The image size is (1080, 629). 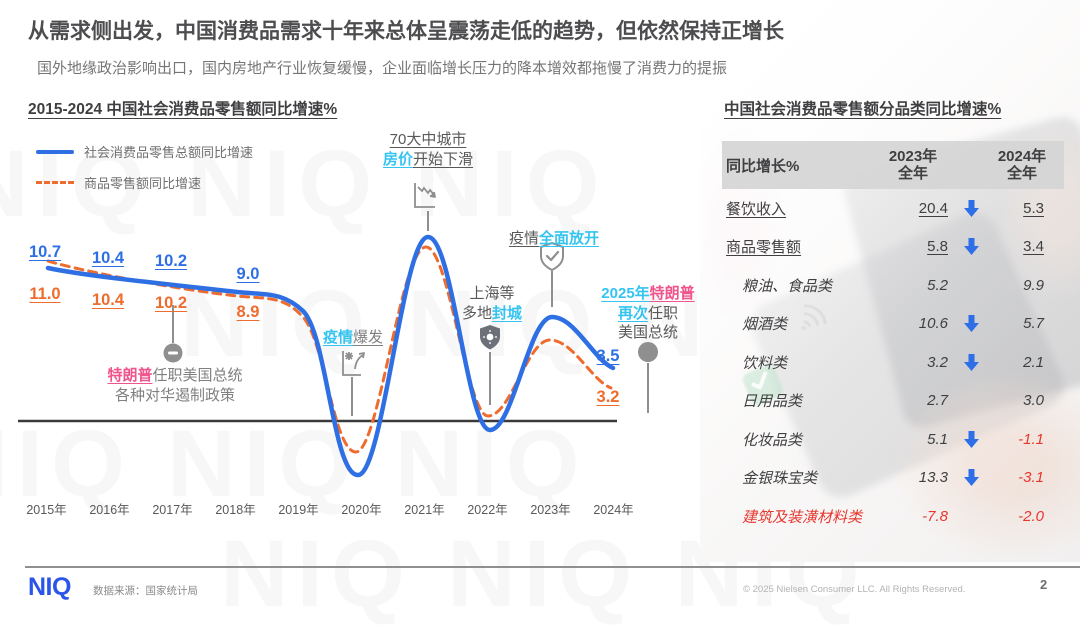 I want to click on x-tick: 2023年, so click(x=550, y=510).